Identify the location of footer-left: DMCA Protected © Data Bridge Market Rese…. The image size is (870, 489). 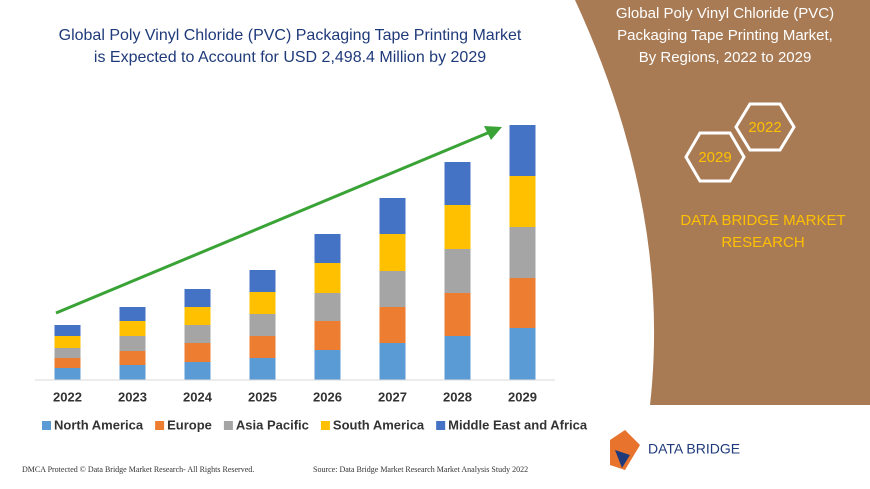
(138, 469).